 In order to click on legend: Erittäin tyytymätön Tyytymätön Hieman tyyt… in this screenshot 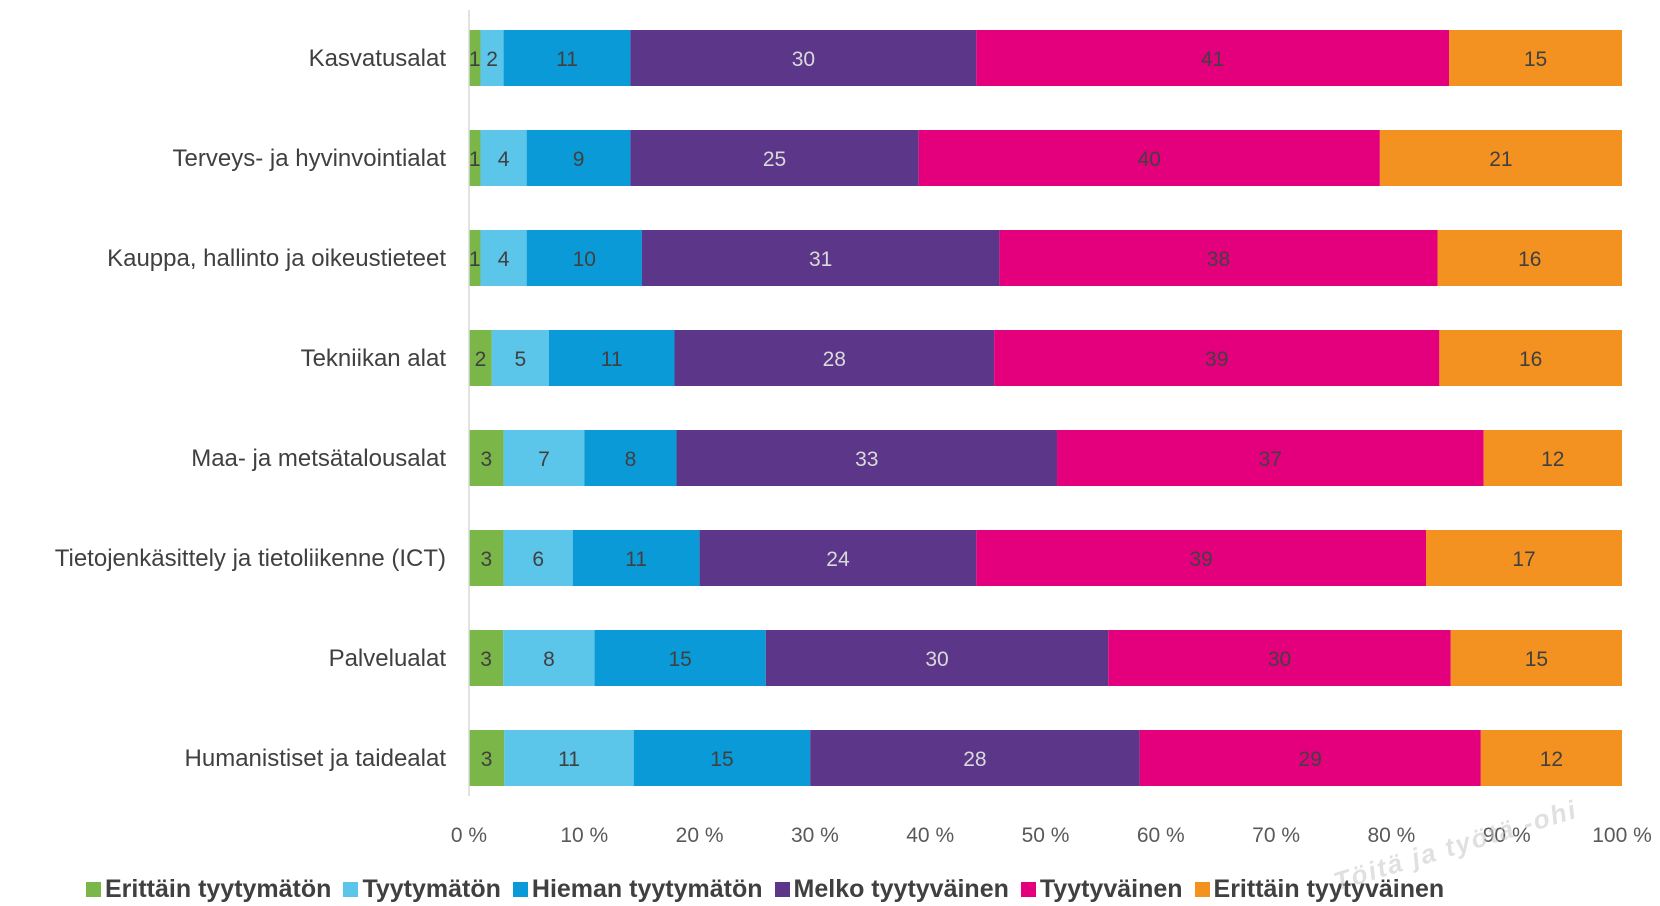, I will do `click(771, 889)`.